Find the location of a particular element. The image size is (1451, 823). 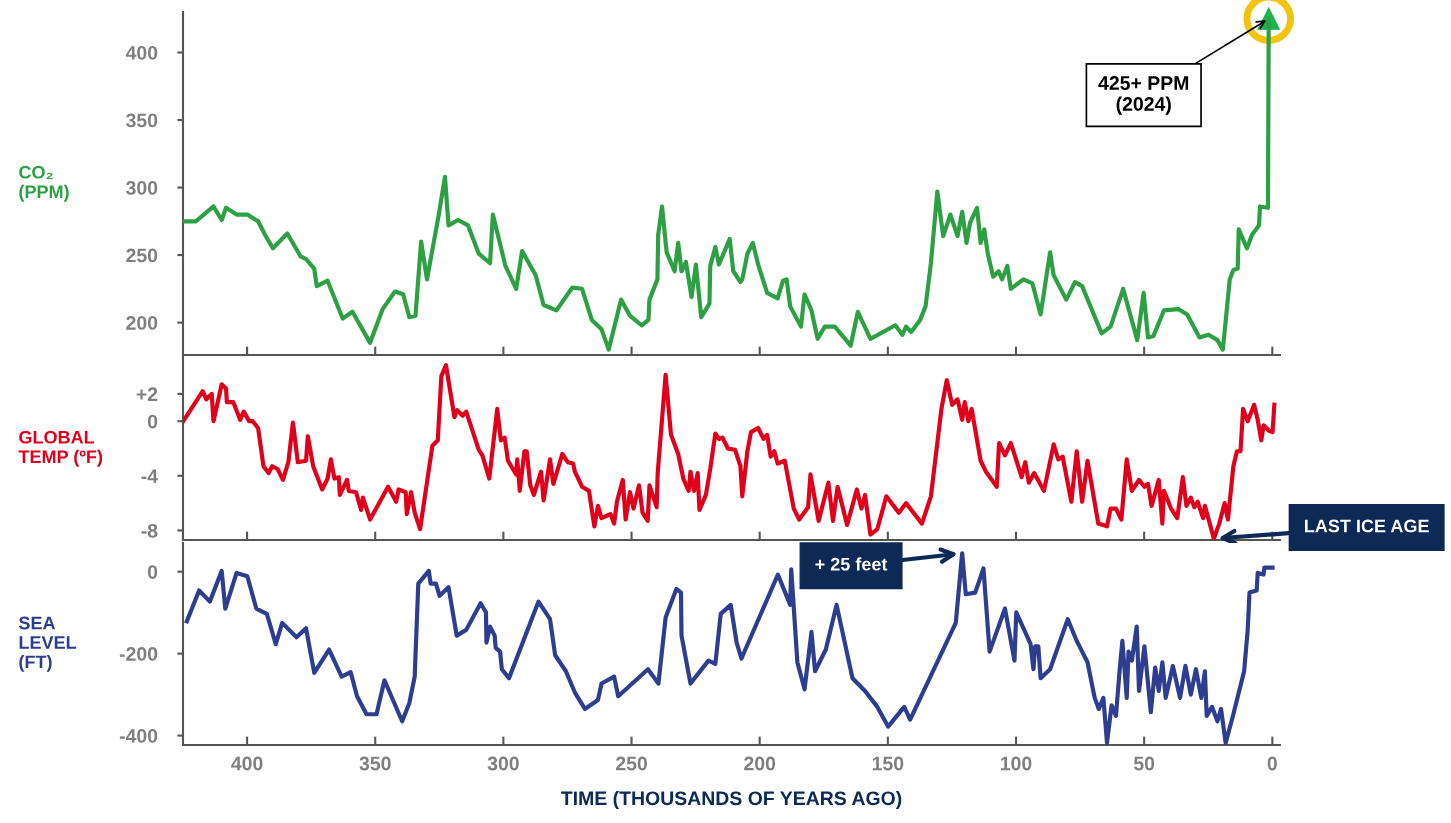

y-tick-label: -8 is located at coordinates (149, 530).